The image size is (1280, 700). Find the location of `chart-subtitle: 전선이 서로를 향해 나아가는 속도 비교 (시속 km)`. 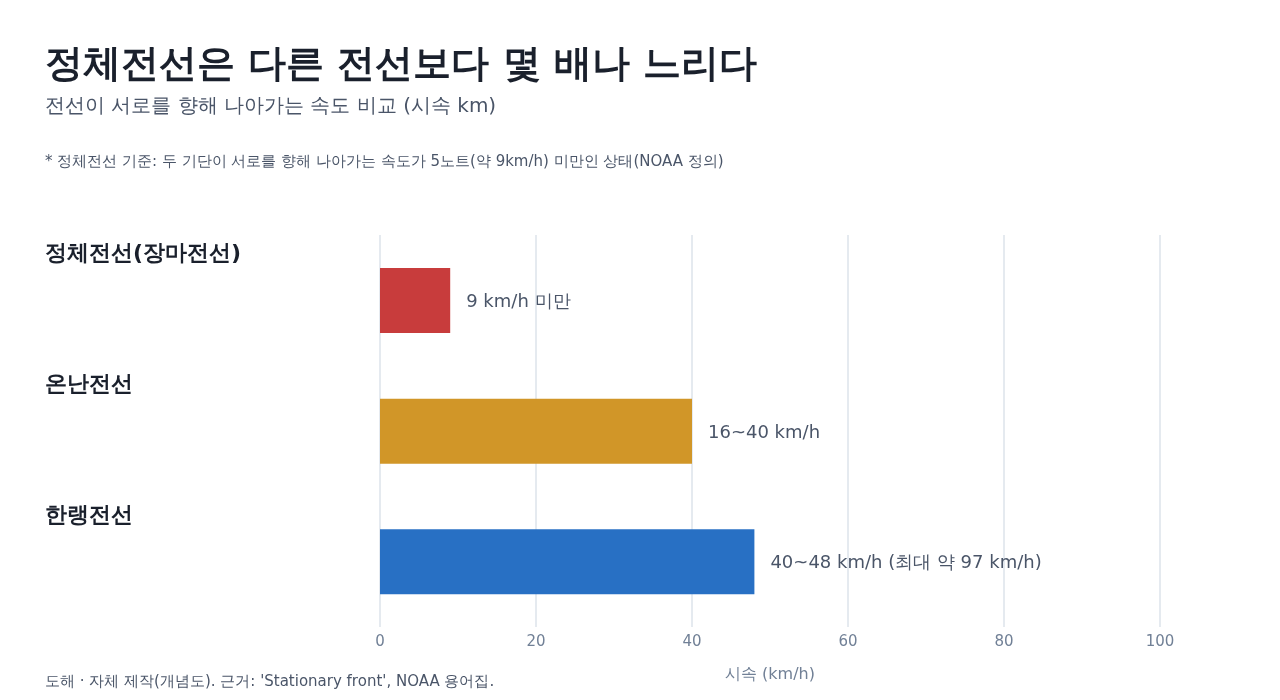

chart-subtitle: 전선이 서로를 향해 나아가는 속도 비교 (시속 km) is located at coordinates (271, 105).